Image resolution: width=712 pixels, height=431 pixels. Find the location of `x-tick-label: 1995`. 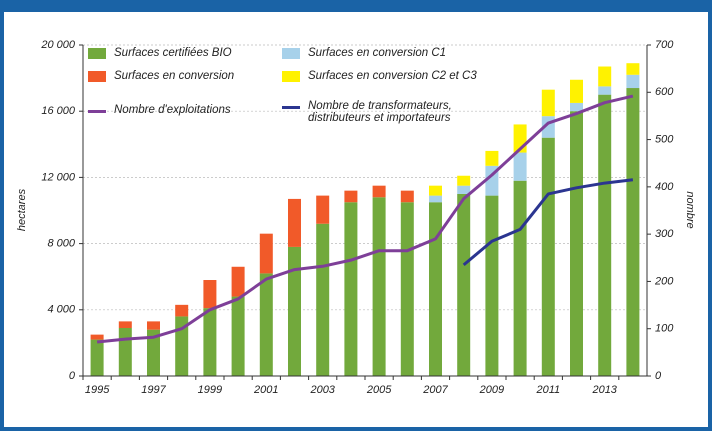

x-tick-label: 1995 is located at coordinates (97, 390).